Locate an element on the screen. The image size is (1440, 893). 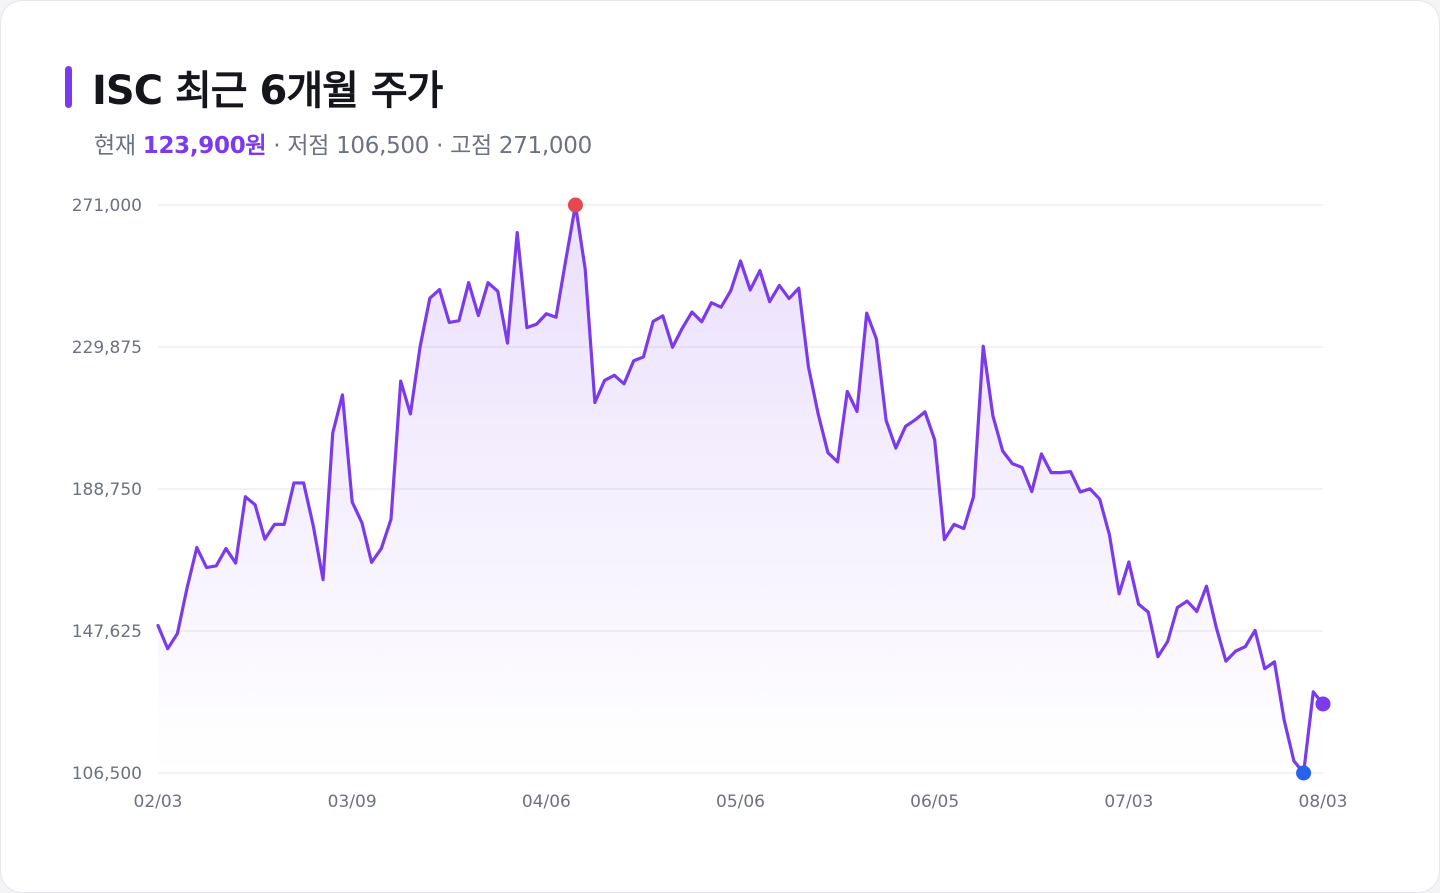
high-price: 271,000 is located at coordinates (545, 146).